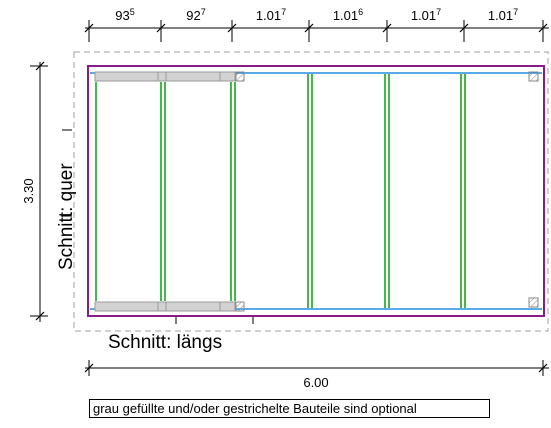  Describe the element at coordinates (28, 190) in the screenshot. I see `dim-left: 3.30` at that location.